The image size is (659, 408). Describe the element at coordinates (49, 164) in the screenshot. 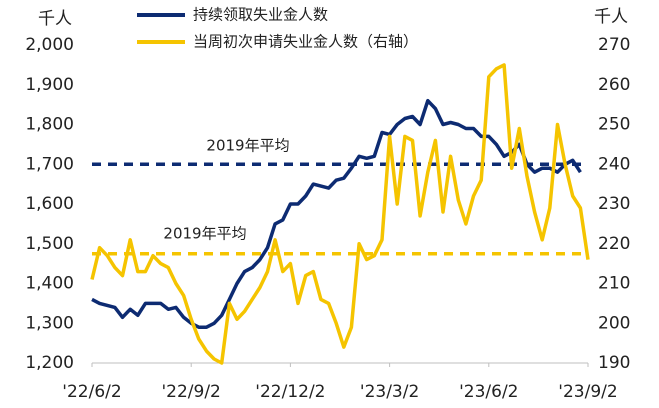

I see `y-tick-label: 1,700` at that location.